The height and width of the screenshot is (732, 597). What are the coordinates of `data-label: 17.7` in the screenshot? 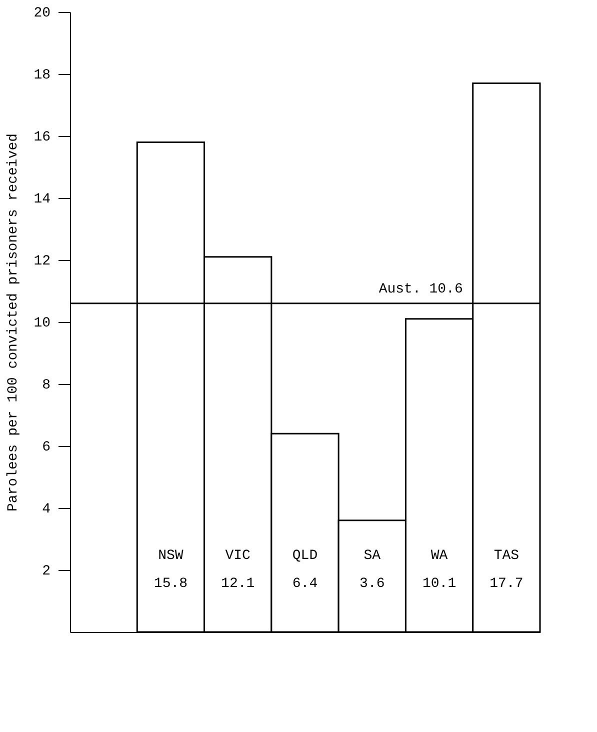 It's located at (507, 584).